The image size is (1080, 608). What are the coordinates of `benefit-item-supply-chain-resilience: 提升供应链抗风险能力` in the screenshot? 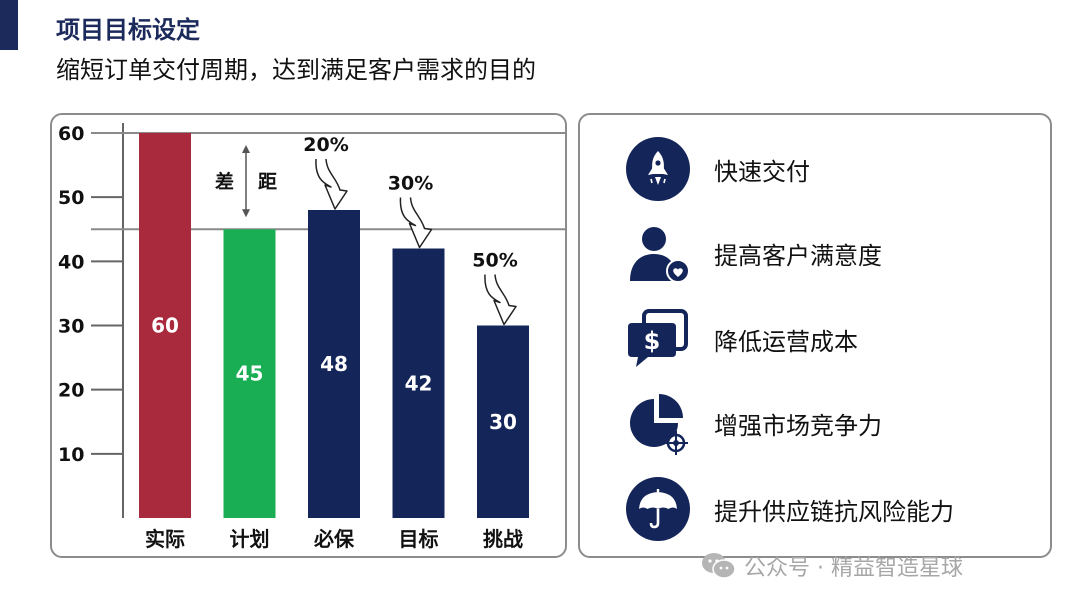 It's located at (790, 509).